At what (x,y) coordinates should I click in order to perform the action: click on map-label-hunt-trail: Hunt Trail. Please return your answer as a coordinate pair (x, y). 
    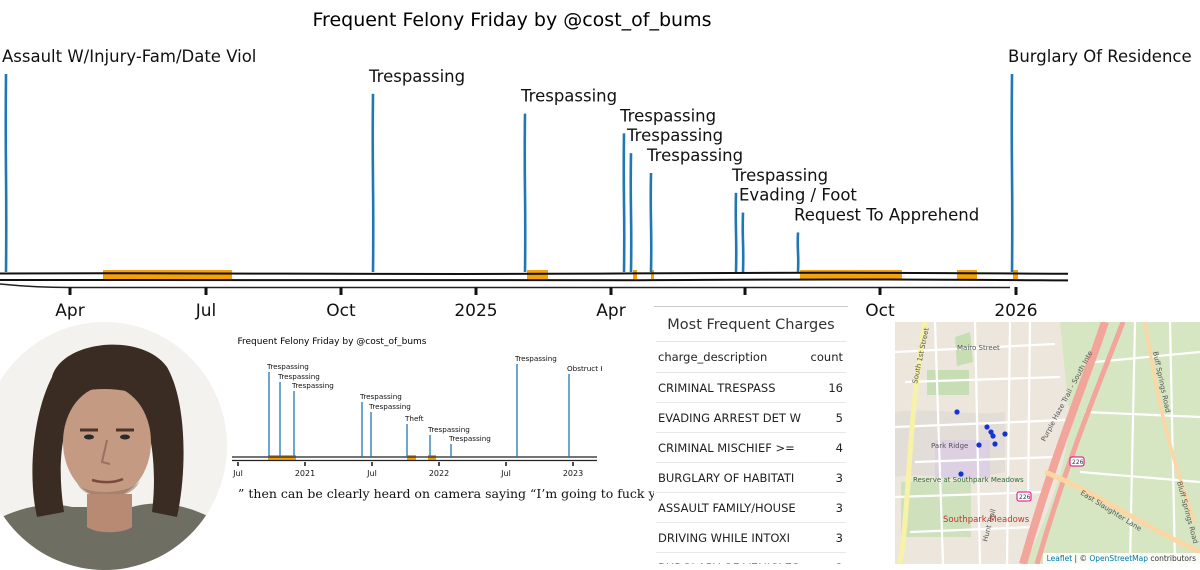
    Looking at the image, I should click on (989, 525).